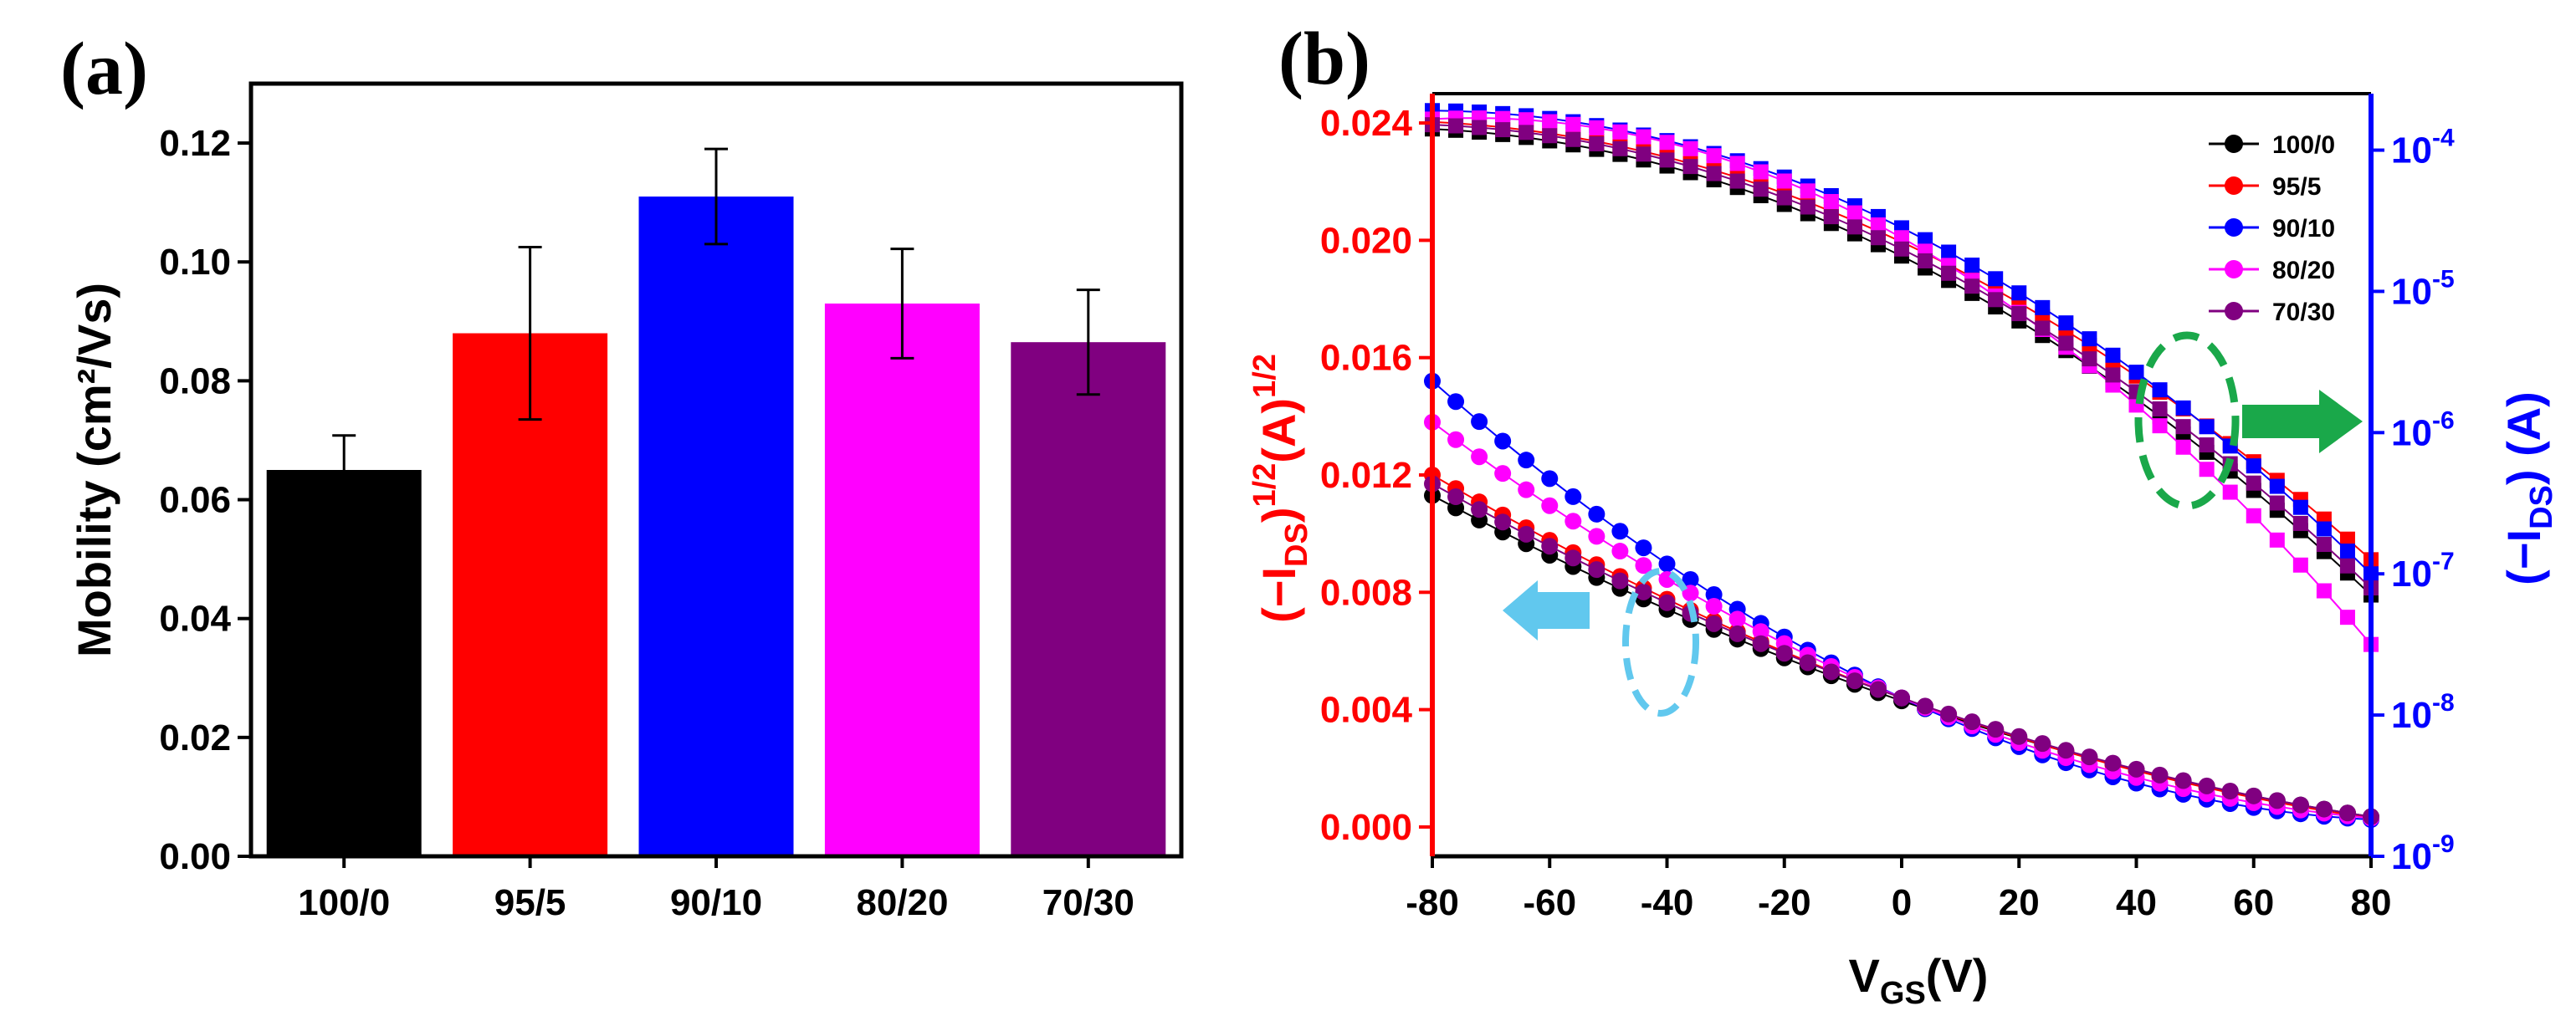 This screenshot has width=2576, height=1011. Describe the element at coordinates (2272, 270) in the screenshot. I see `legend-item-80-20: 80/20` at that location.